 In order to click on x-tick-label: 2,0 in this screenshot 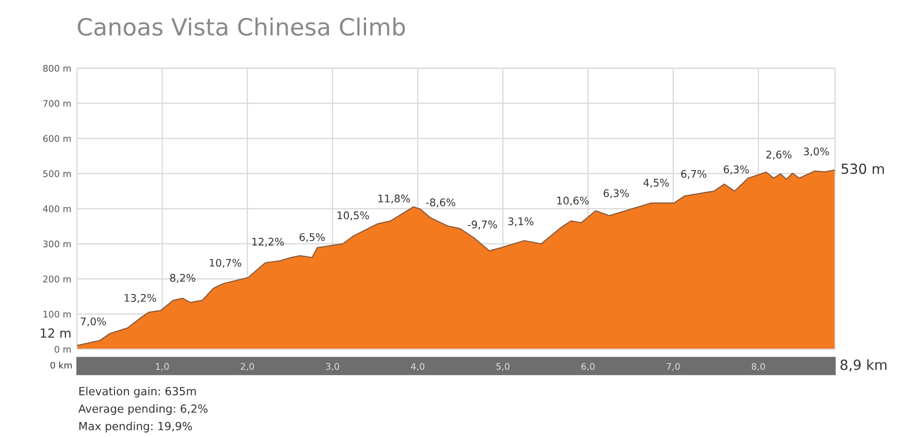, I will do `click(247, 367)`.